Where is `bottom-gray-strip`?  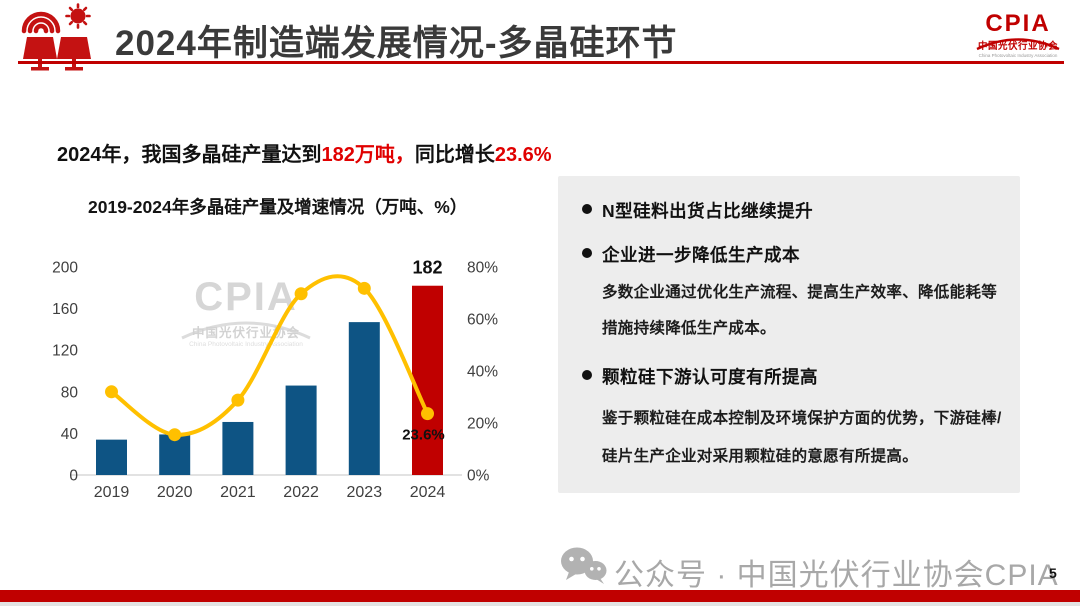
bottom-gray-strip is located at coordinates (540, 604).